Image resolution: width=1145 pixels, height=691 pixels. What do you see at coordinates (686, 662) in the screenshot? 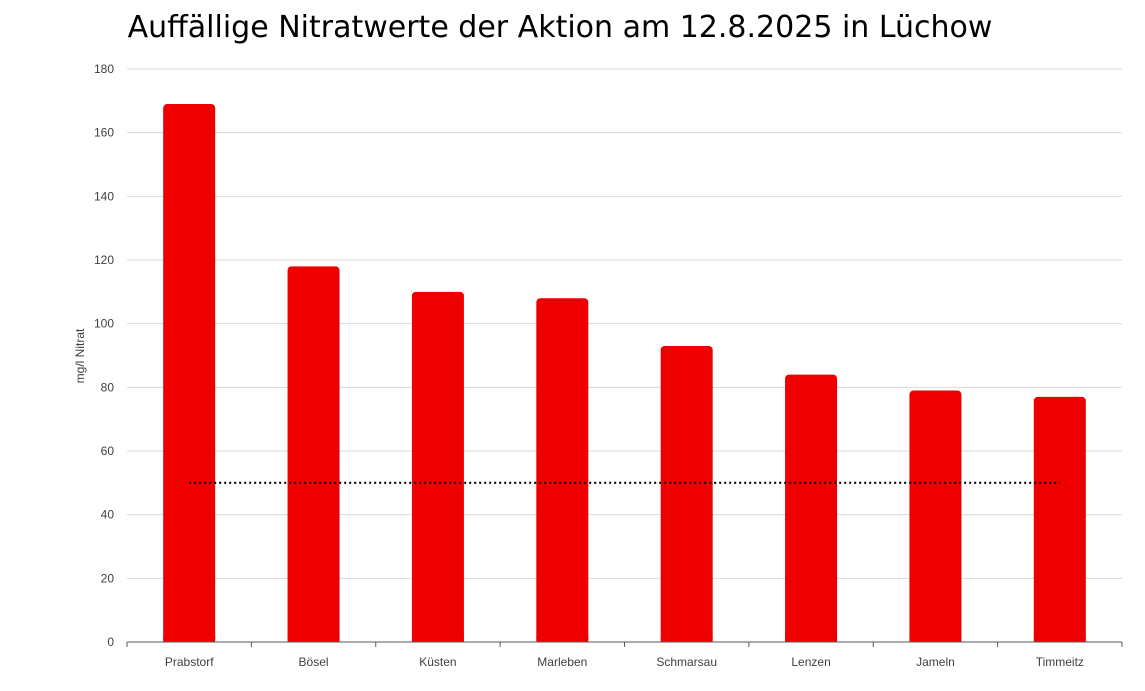
I see `x-tick-label: Schmarsau` at bounding box center [686, 662].